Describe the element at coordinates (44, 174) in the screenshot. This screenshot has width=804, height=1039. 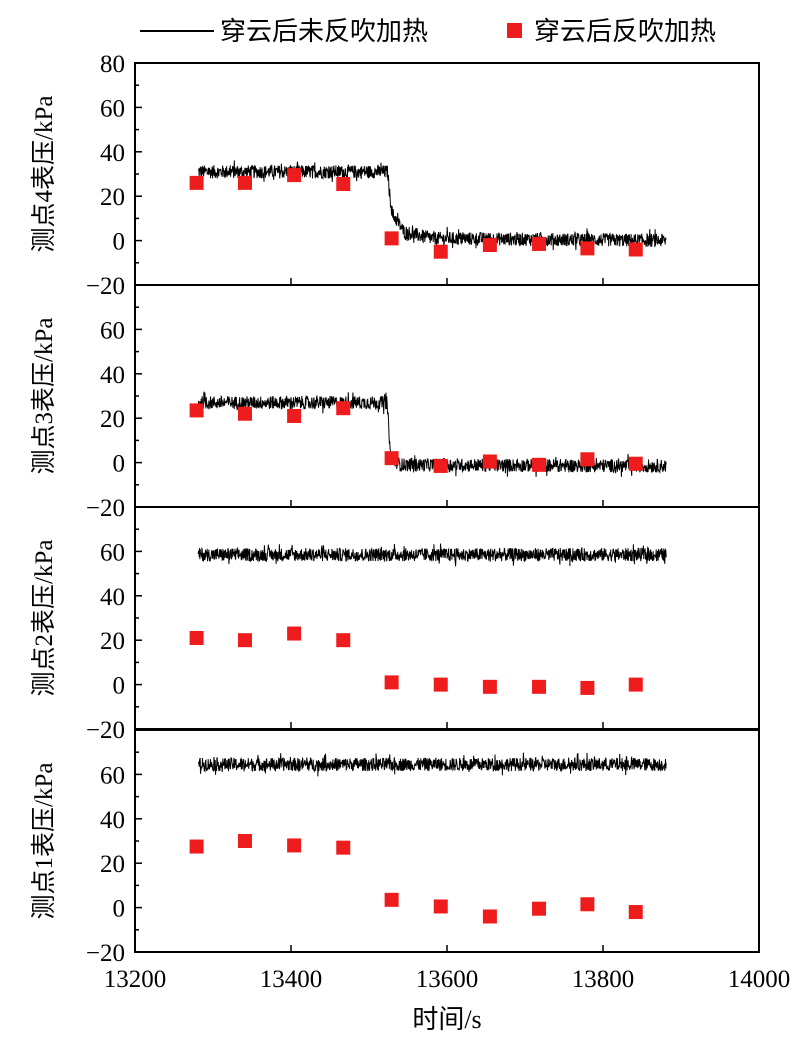
I see `y-axis-label: 测点4表压/kPa` at that location.